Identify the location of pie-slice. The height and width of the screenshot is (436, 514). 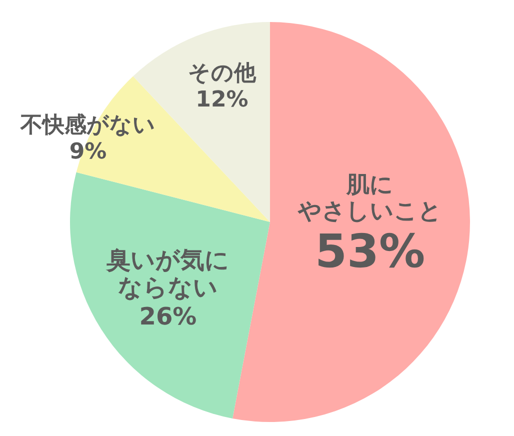
(201, 122).